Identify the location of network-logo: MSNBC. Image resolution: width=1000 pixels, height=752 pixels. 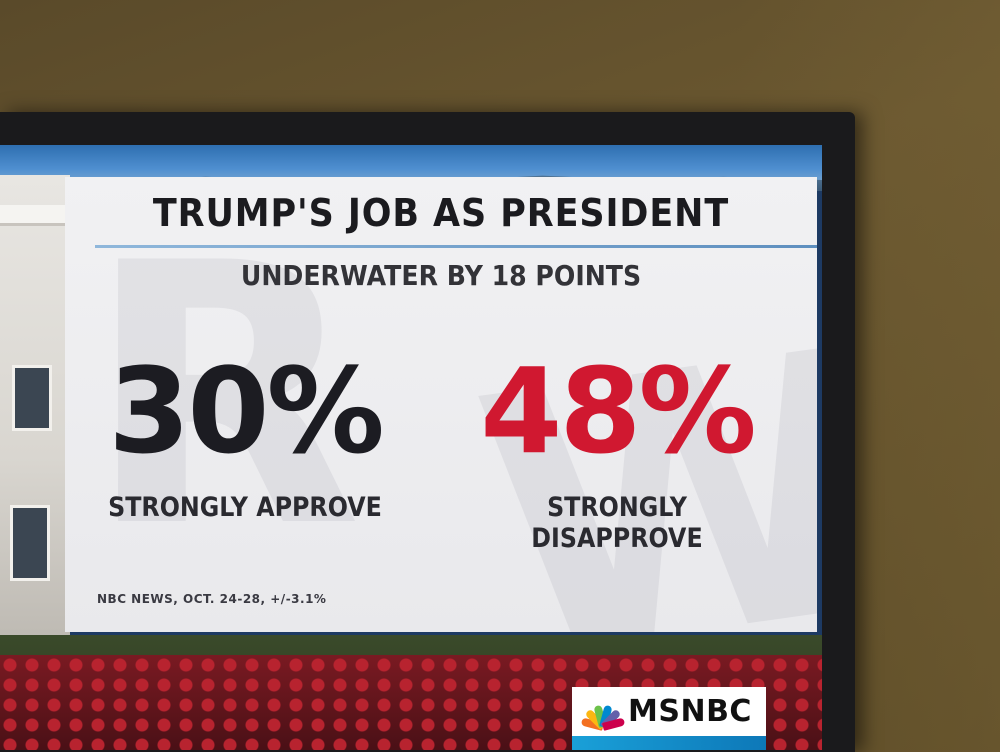
(666, 712).